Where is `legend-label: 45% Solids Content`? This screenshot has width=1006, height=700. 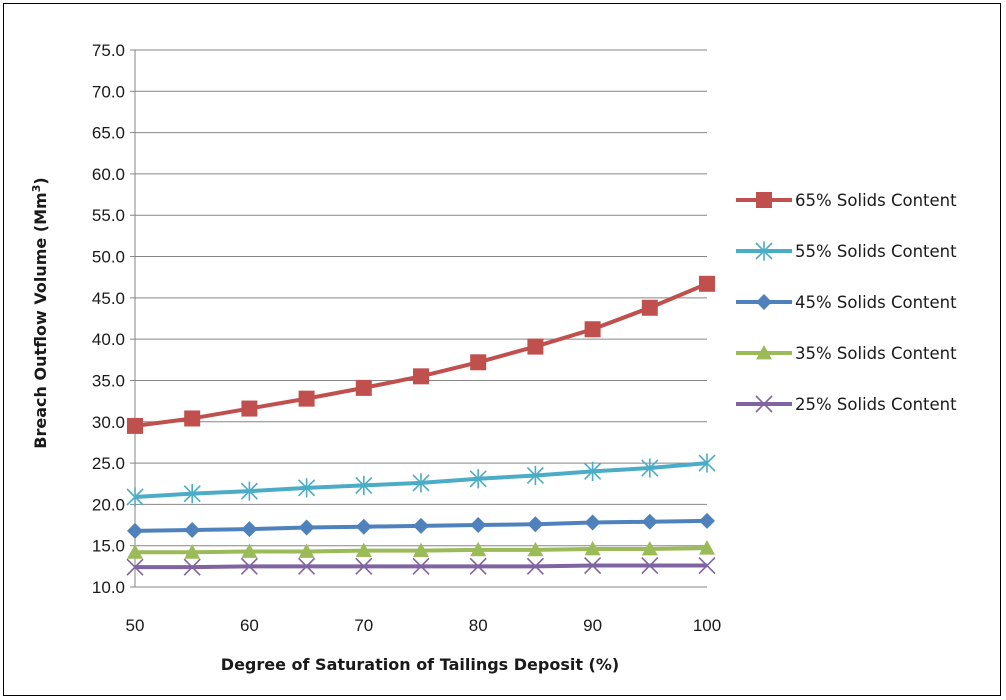
legend-label: 45% Solids Content is located at coordinates (876, 302).